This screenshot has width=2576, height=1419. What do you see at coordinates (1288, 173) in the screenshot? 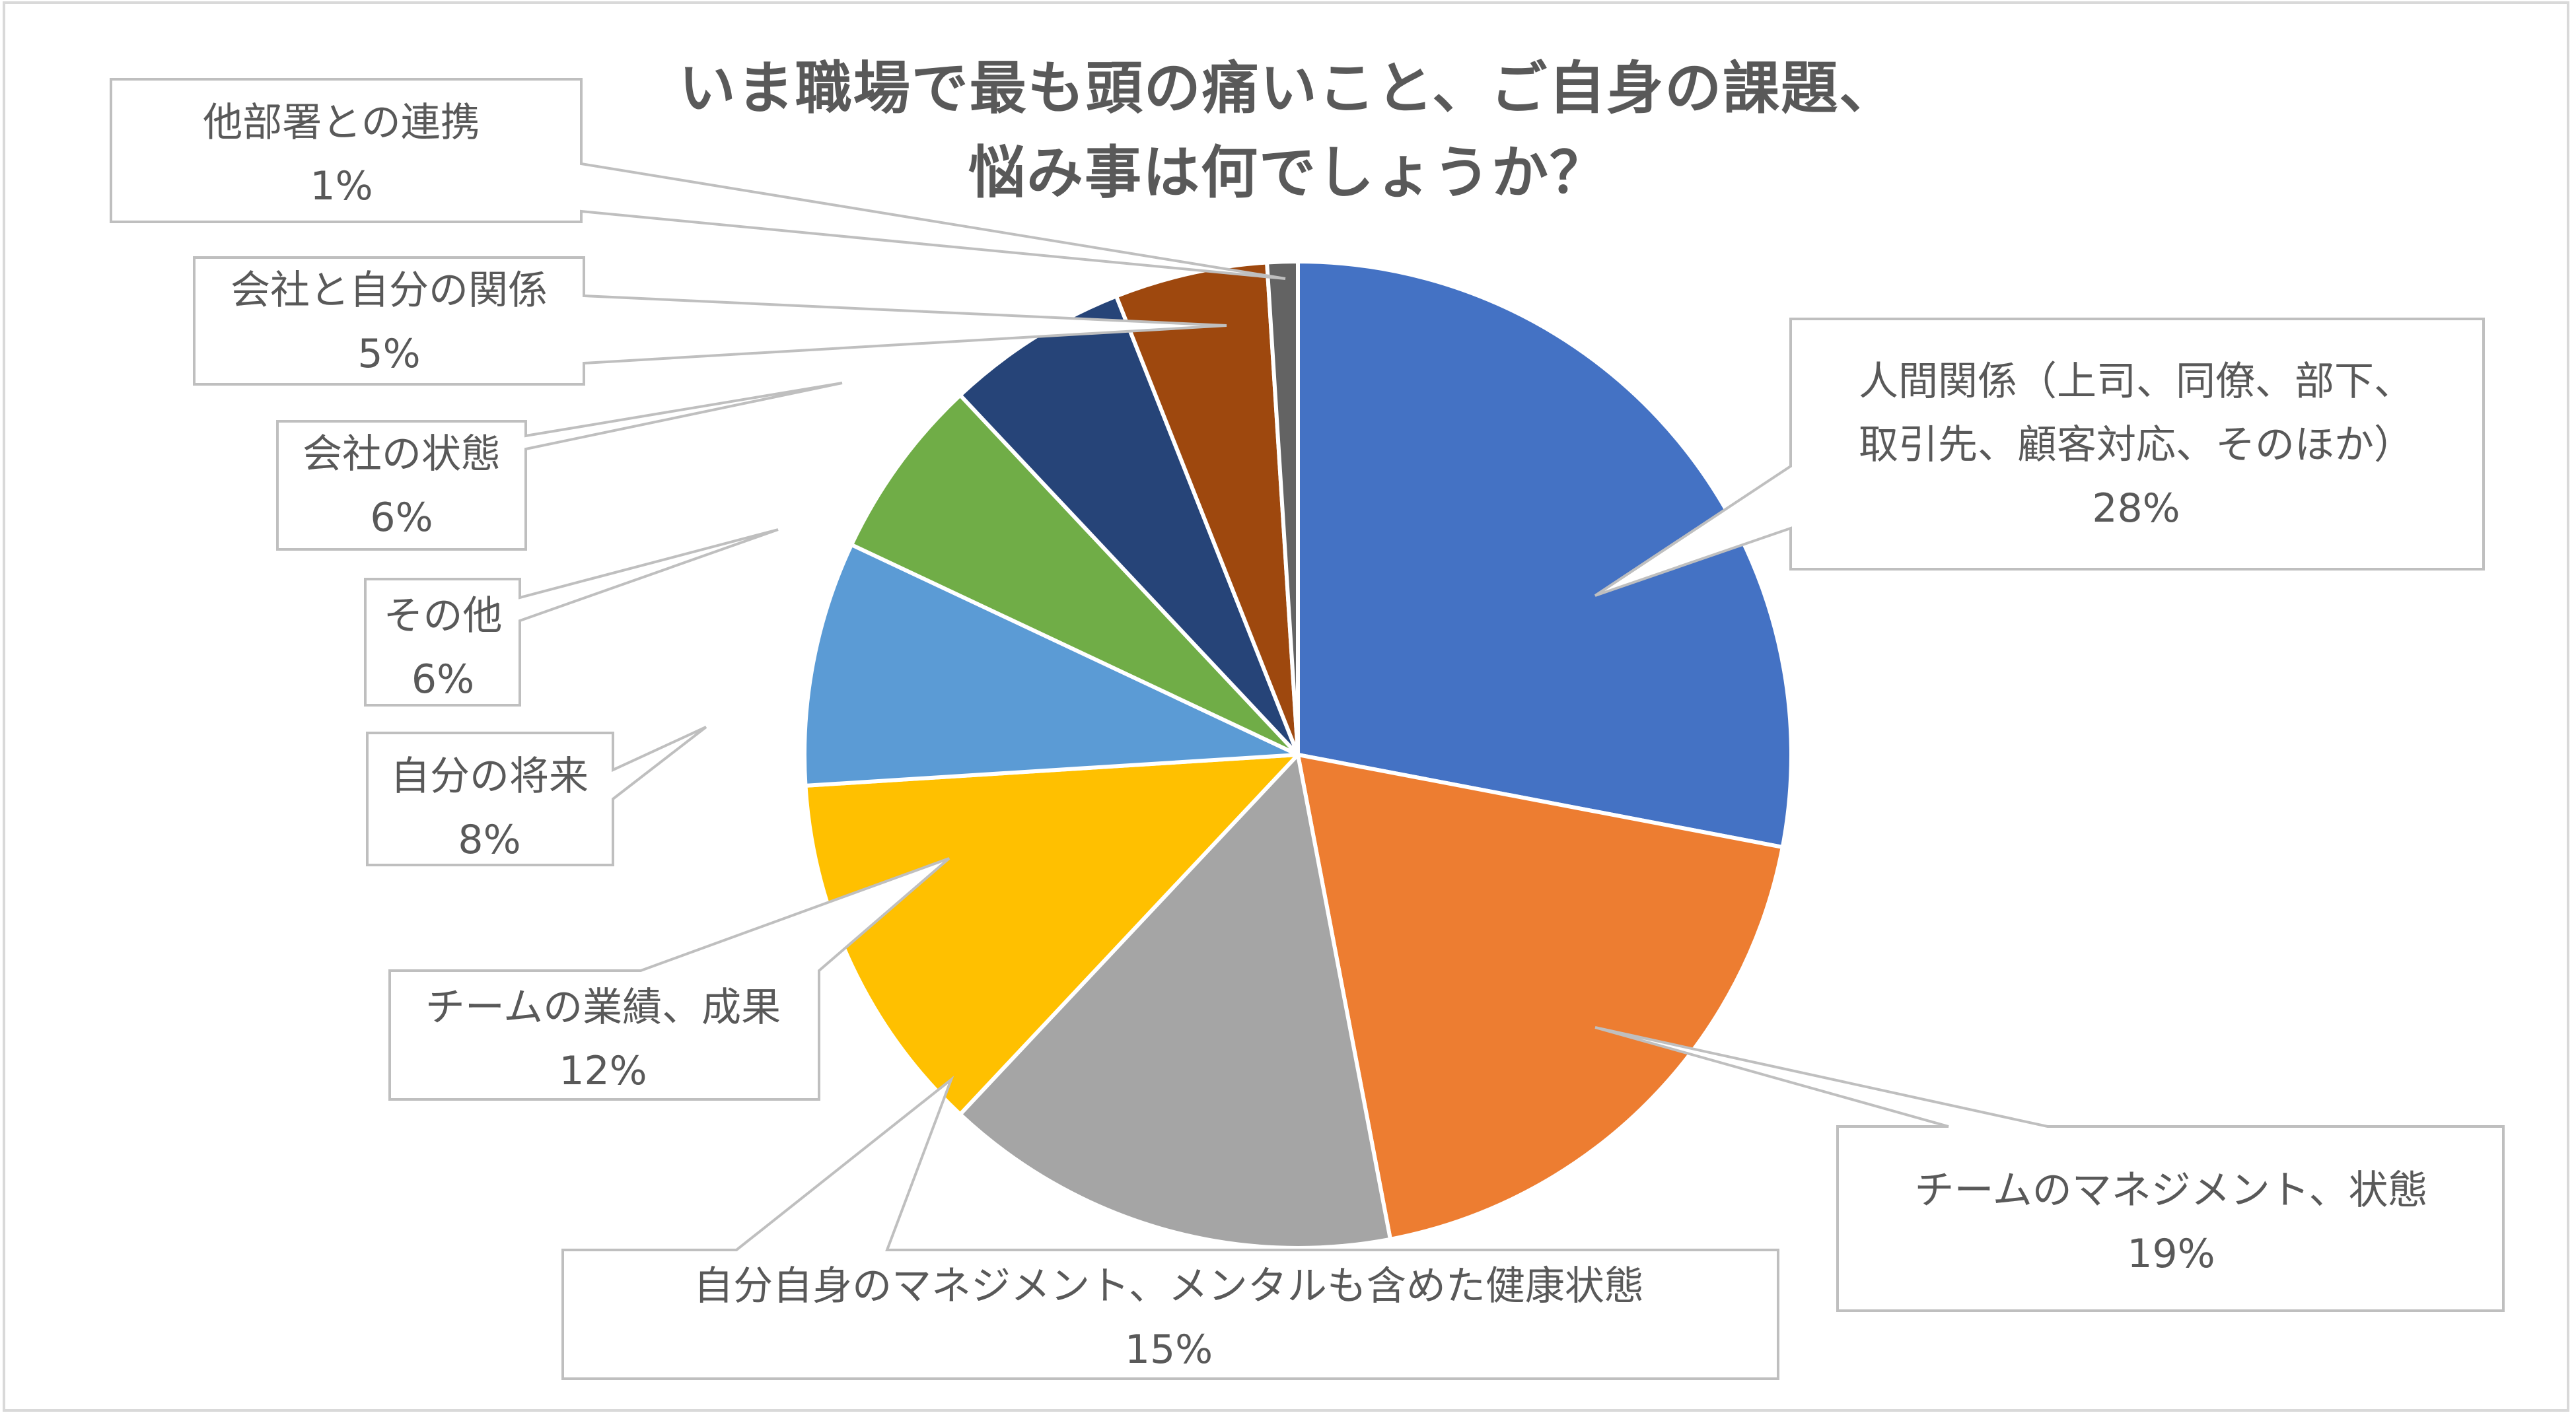
I see `chart-title-line-2: 悩み事は何でしょうか？` at bounding box center [1288, 173].